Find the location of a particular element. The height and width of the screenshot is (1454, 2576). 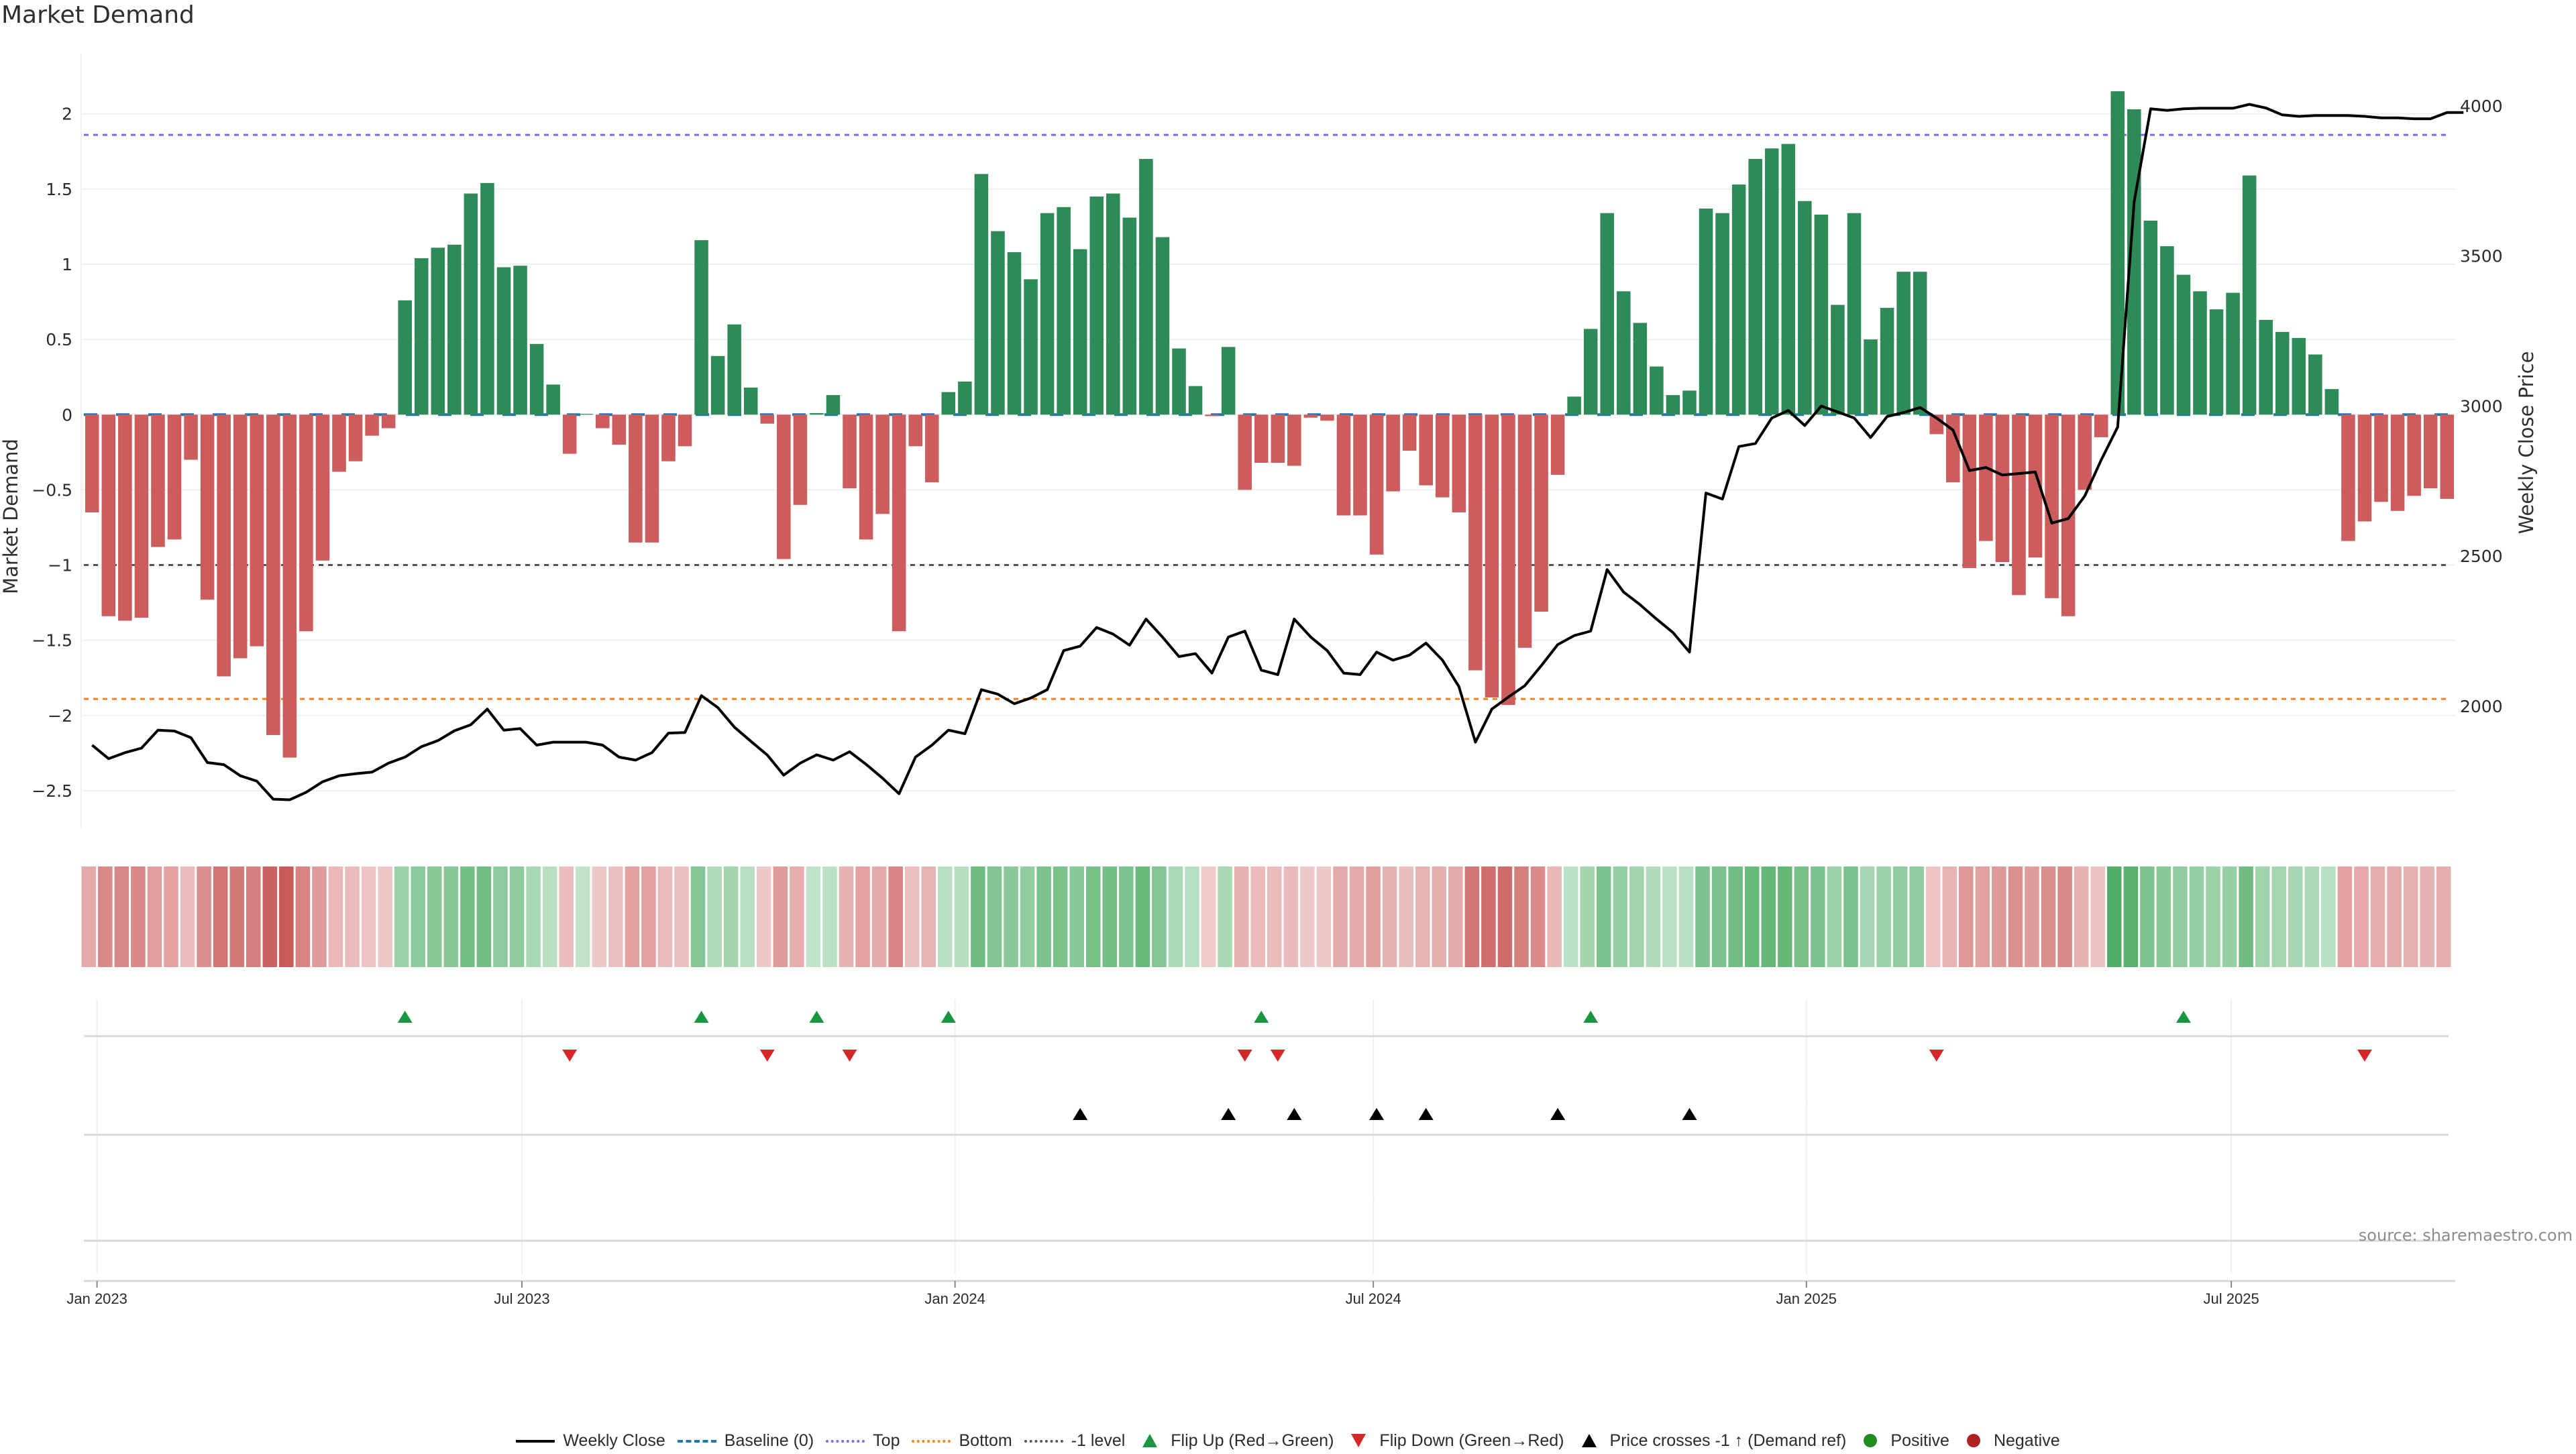

legend-item-flip-up: Flip Up (Red→Green) is located at coordinates (1235, 1441).